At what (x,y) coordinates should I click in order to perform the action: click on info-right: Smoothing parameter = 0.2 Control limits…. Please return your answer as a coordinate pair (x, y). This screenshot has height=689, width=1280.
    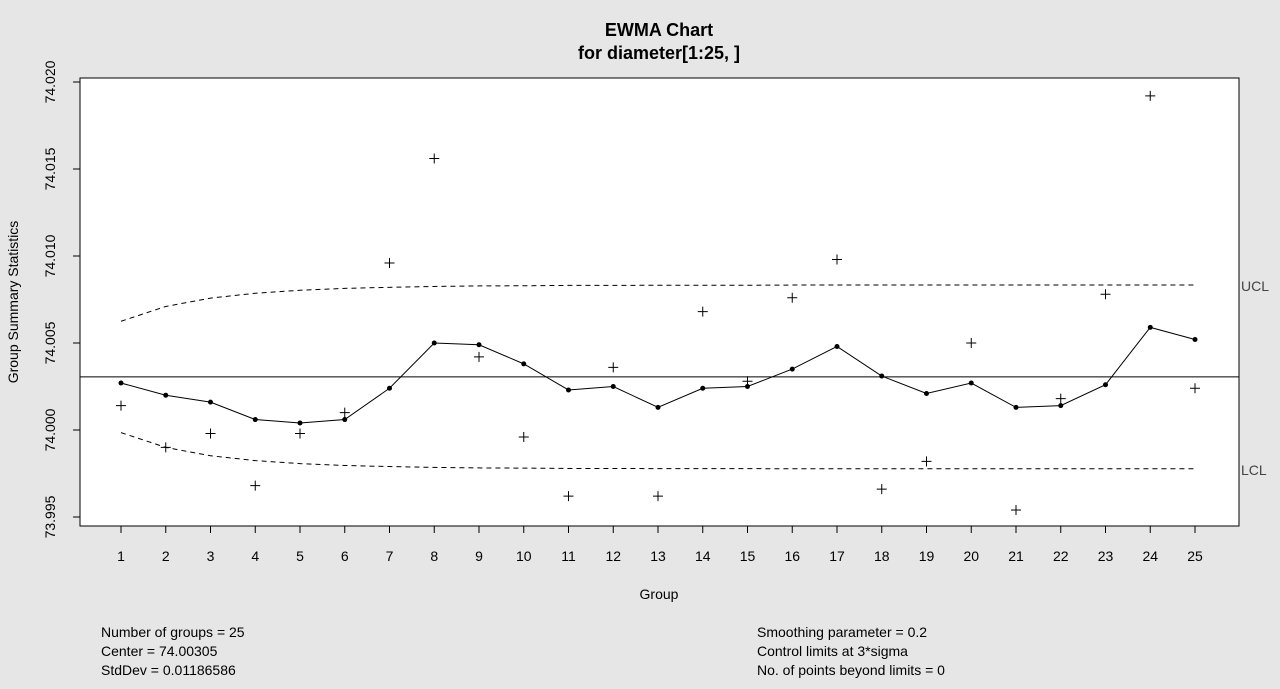
    Looking at the image, I should click on (851, 651).